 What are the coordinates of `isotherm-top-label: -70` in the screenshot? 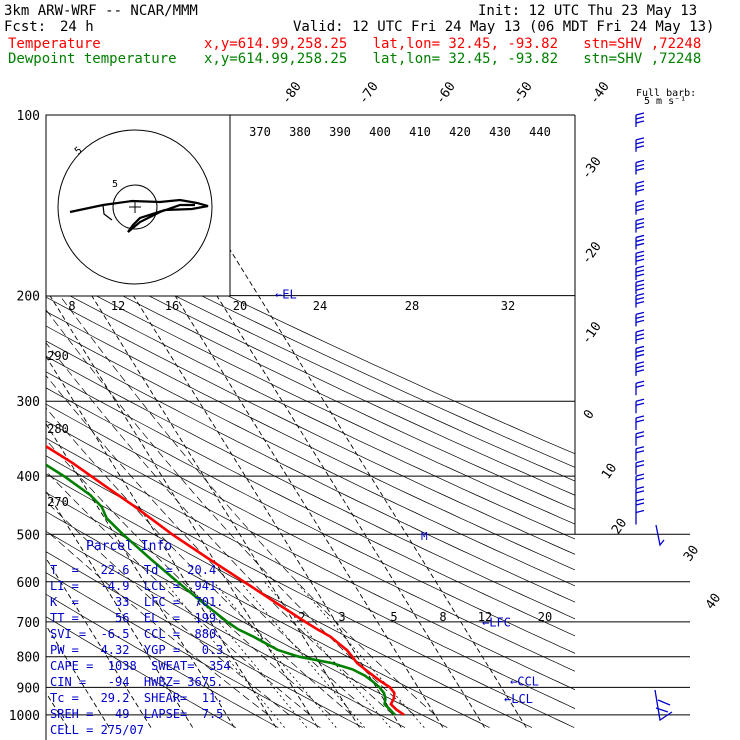 It's located at (369, 93).